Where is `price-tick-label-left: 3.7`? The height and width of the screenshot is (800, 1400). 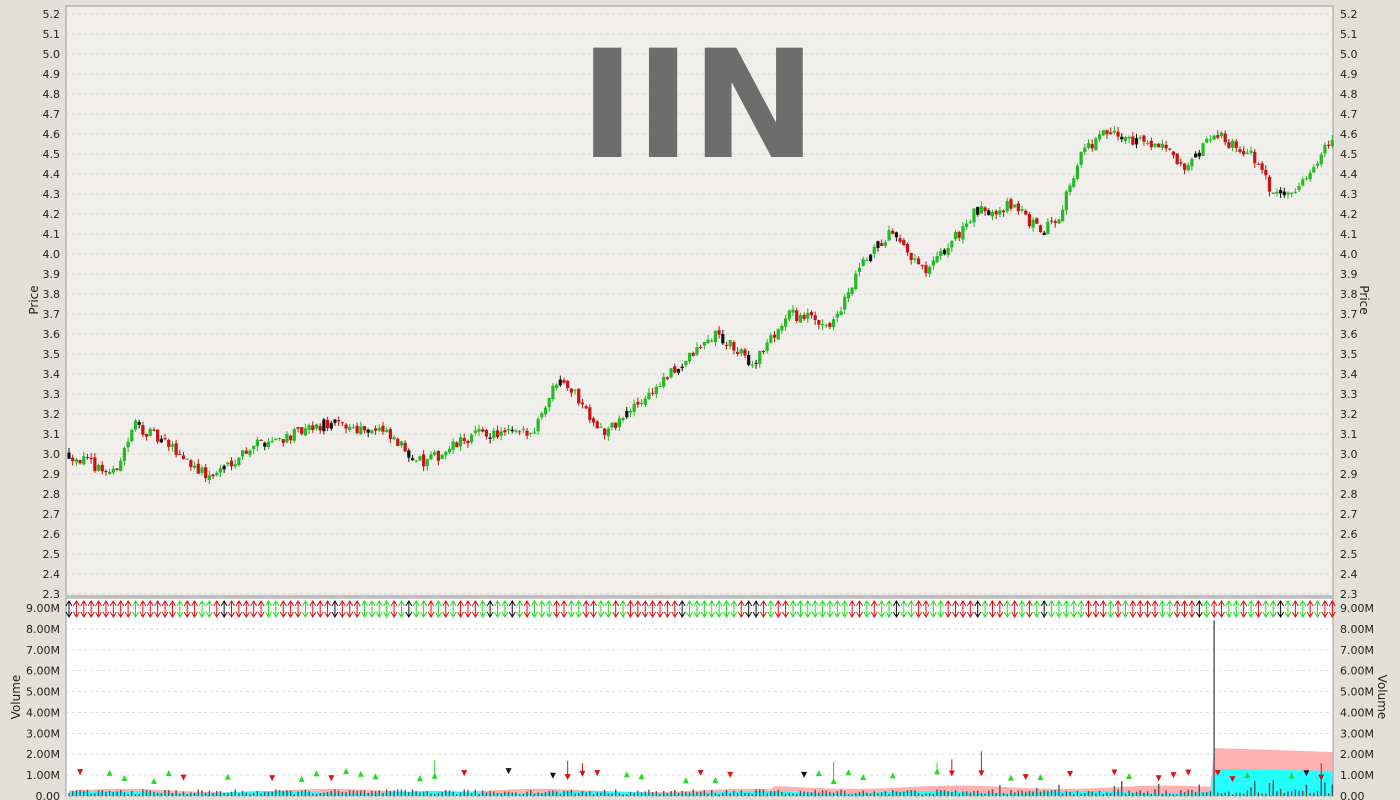 price-tick-label-left: 3.7 is located at coordinates (52, 314).